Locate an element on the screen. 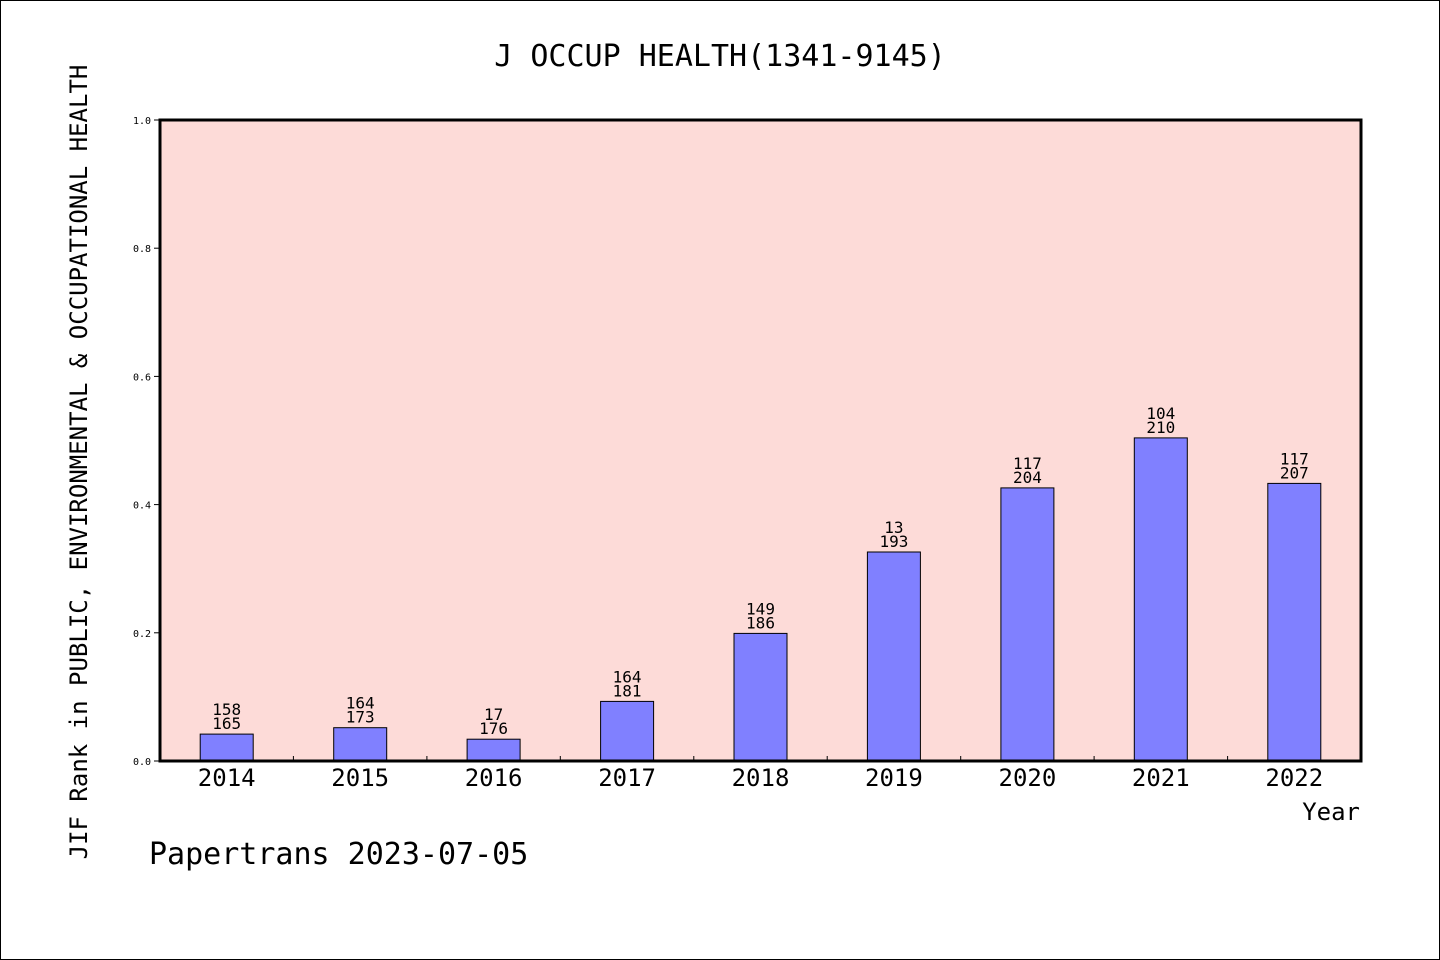 Image resolution: width=1440 pixels, height=960 pixels. bar-total-label: 186 is located at coordinates (760, 622).